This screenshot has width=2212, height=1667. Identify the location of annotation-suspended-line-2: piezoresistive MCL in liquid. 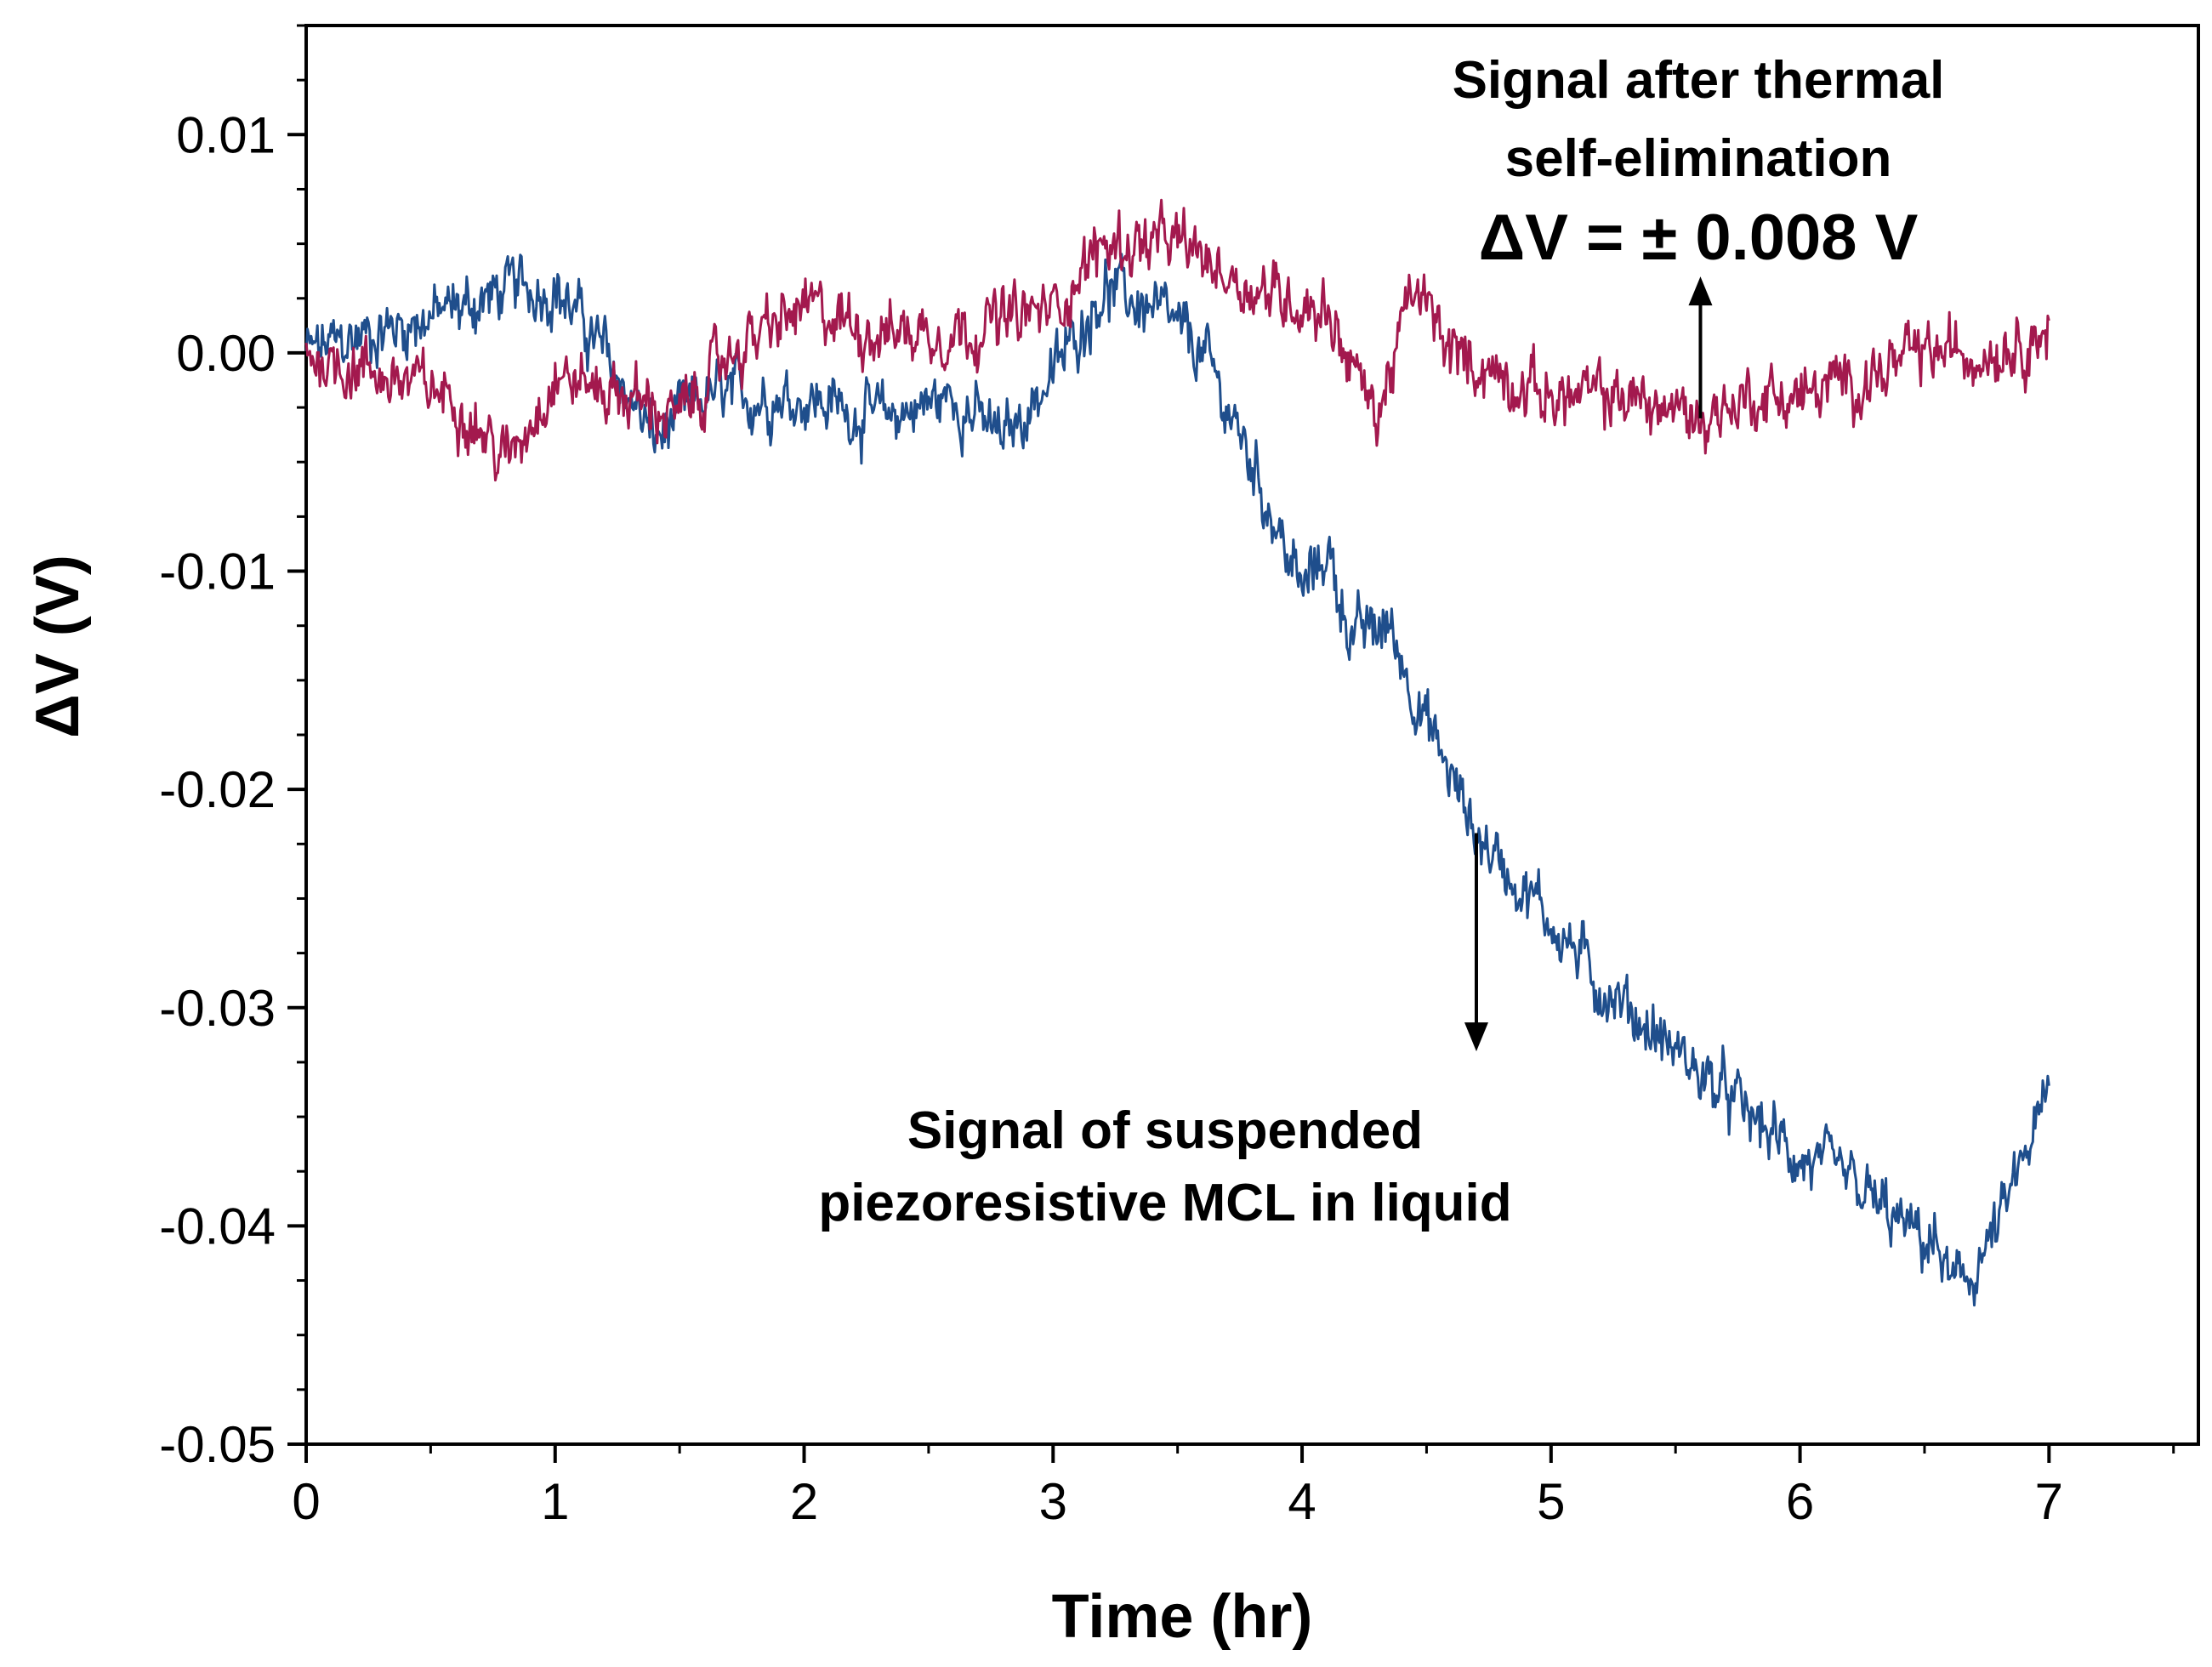
(1165, 1203).